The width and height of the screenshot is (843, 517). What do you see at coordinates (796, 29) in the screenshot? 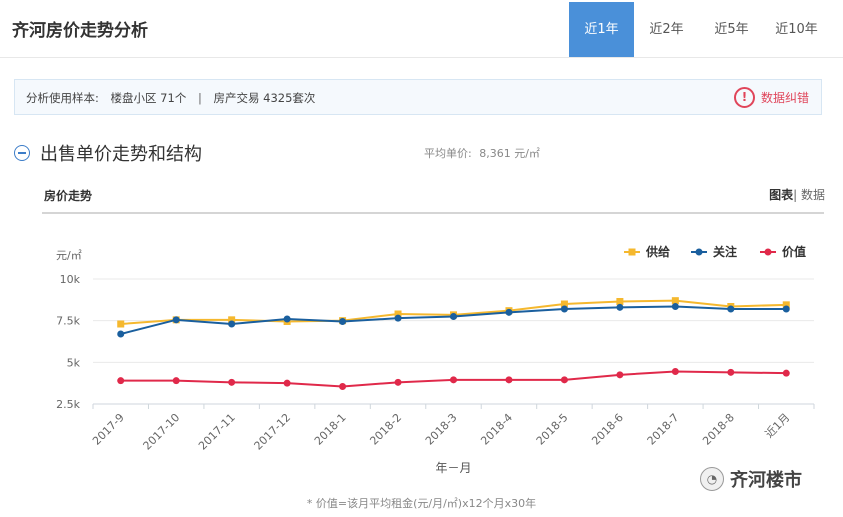
I see `tab-10-years: 近10年` at bounding box center [796, 29].